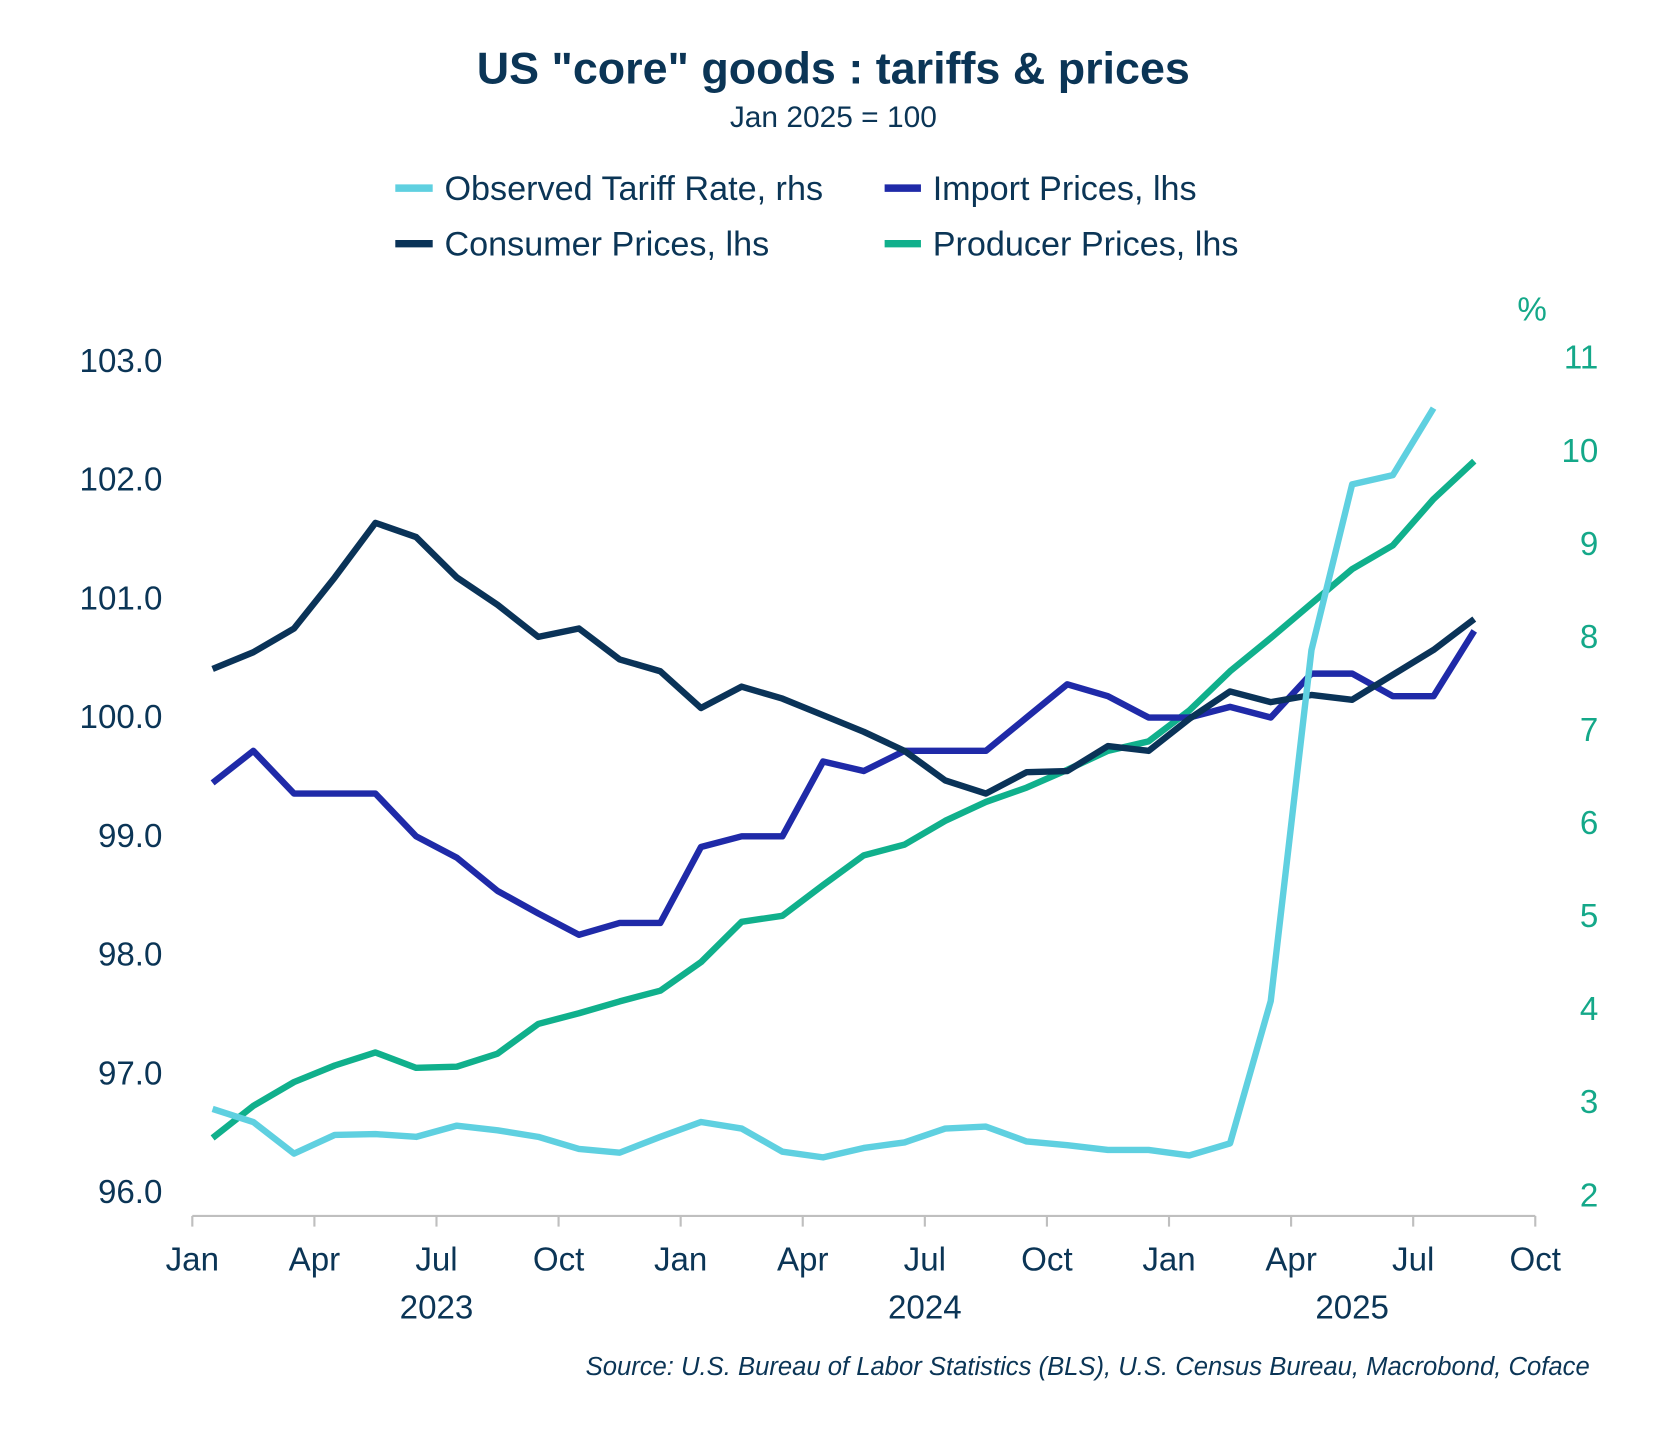 This screenshot has height=1450, width=1656. What do you see at coordinates (606, 244) in the screenshot?
I see `legend-label: Consumer Prices, lhs` at bounding box center [606, 244].